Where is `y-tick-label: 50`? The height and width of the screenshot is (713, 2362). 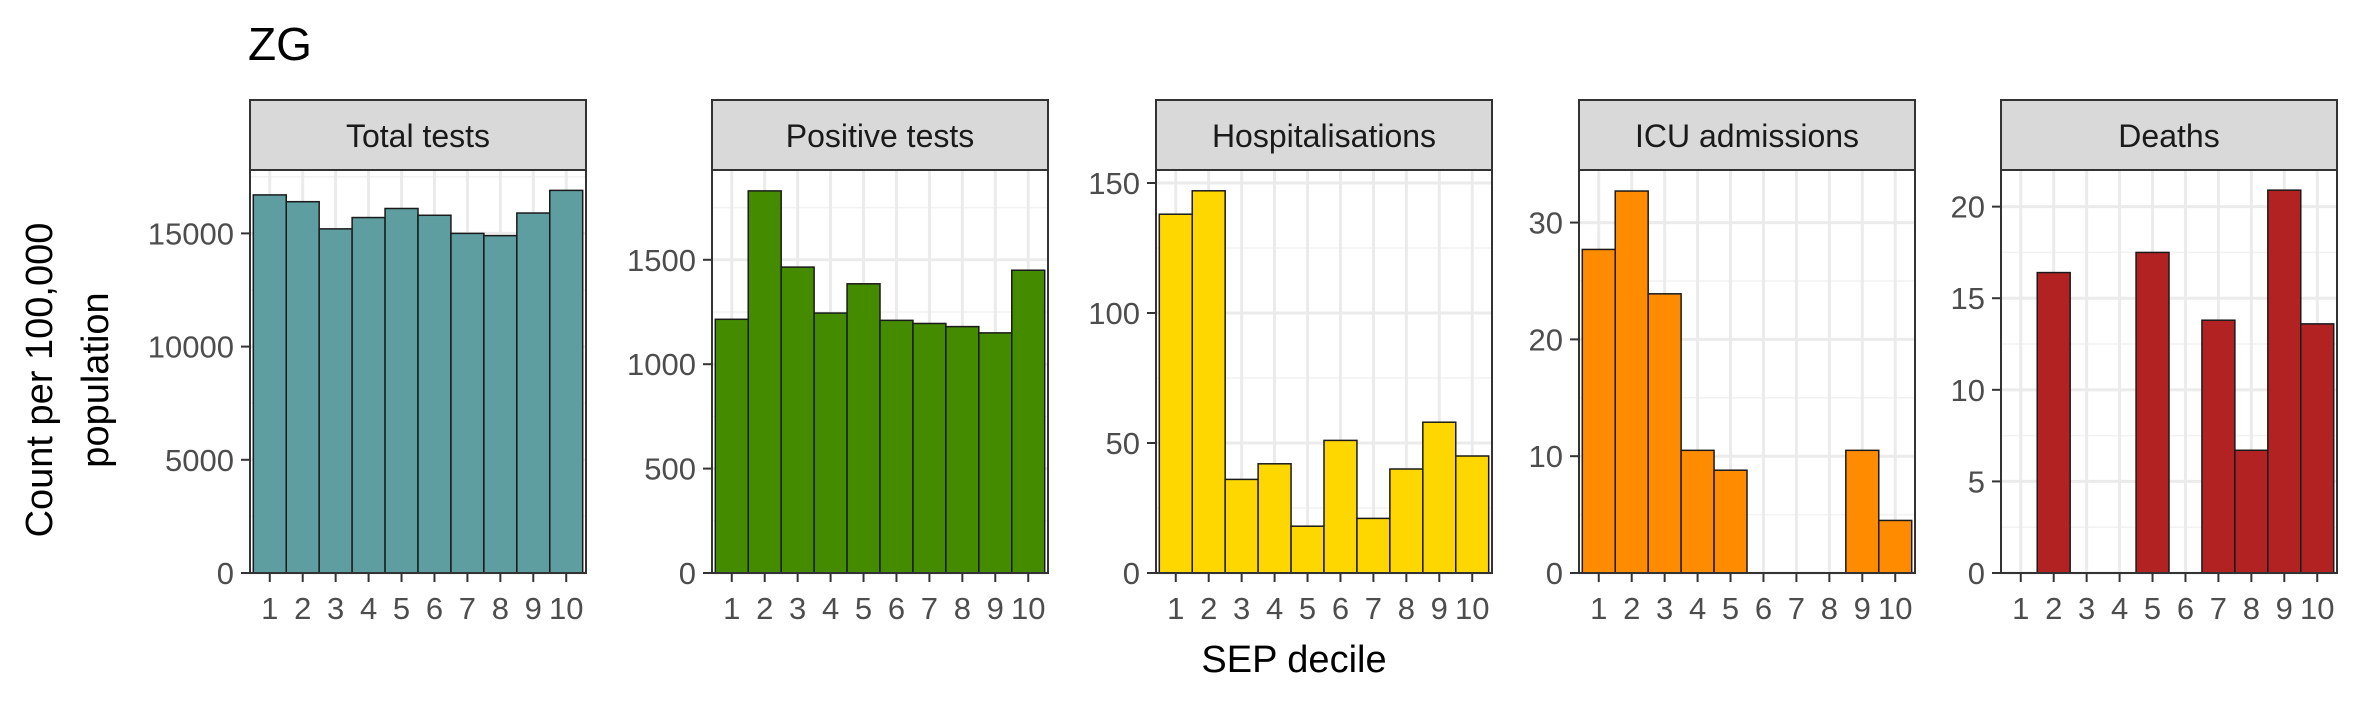 y-tick-label: 50 is located at coordinates (1123, 443).